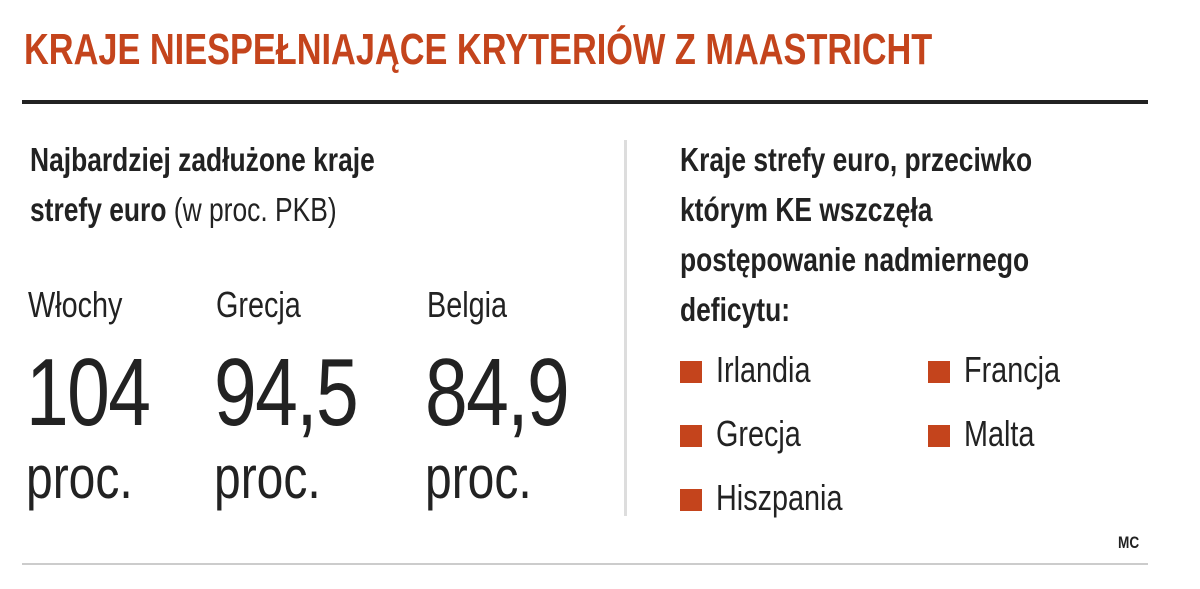  Describe the element at coordinates (1012, 369) in the screenshot. I see `legend-label: Francja` at that location.